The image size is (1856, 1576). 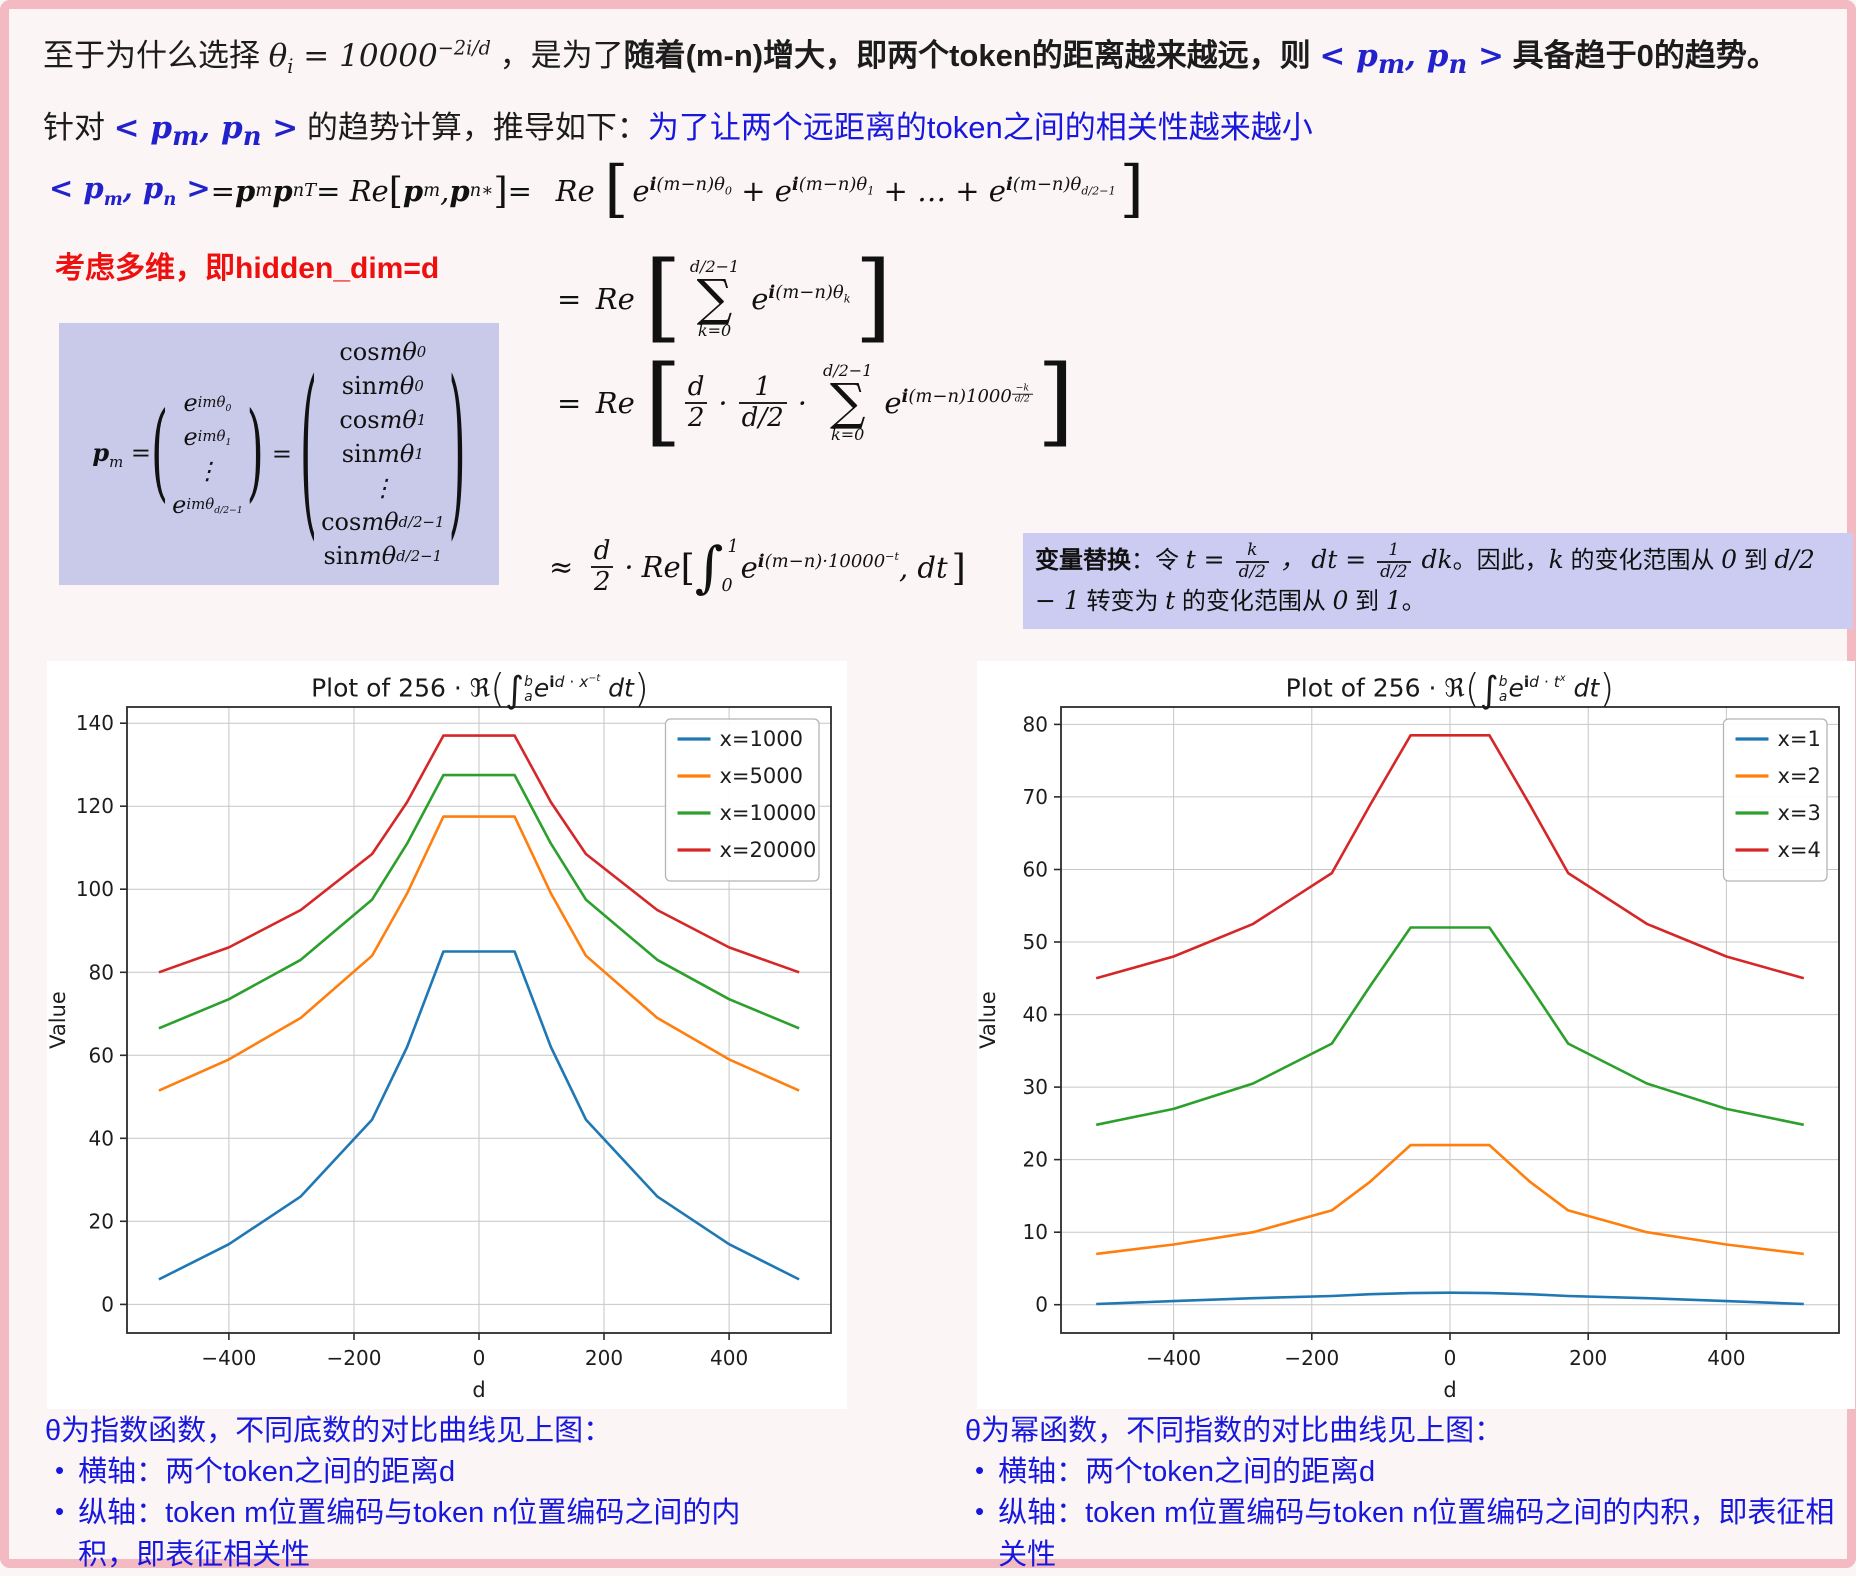 I want to click on svg-text: x=1, so click(x=1799, y=739).